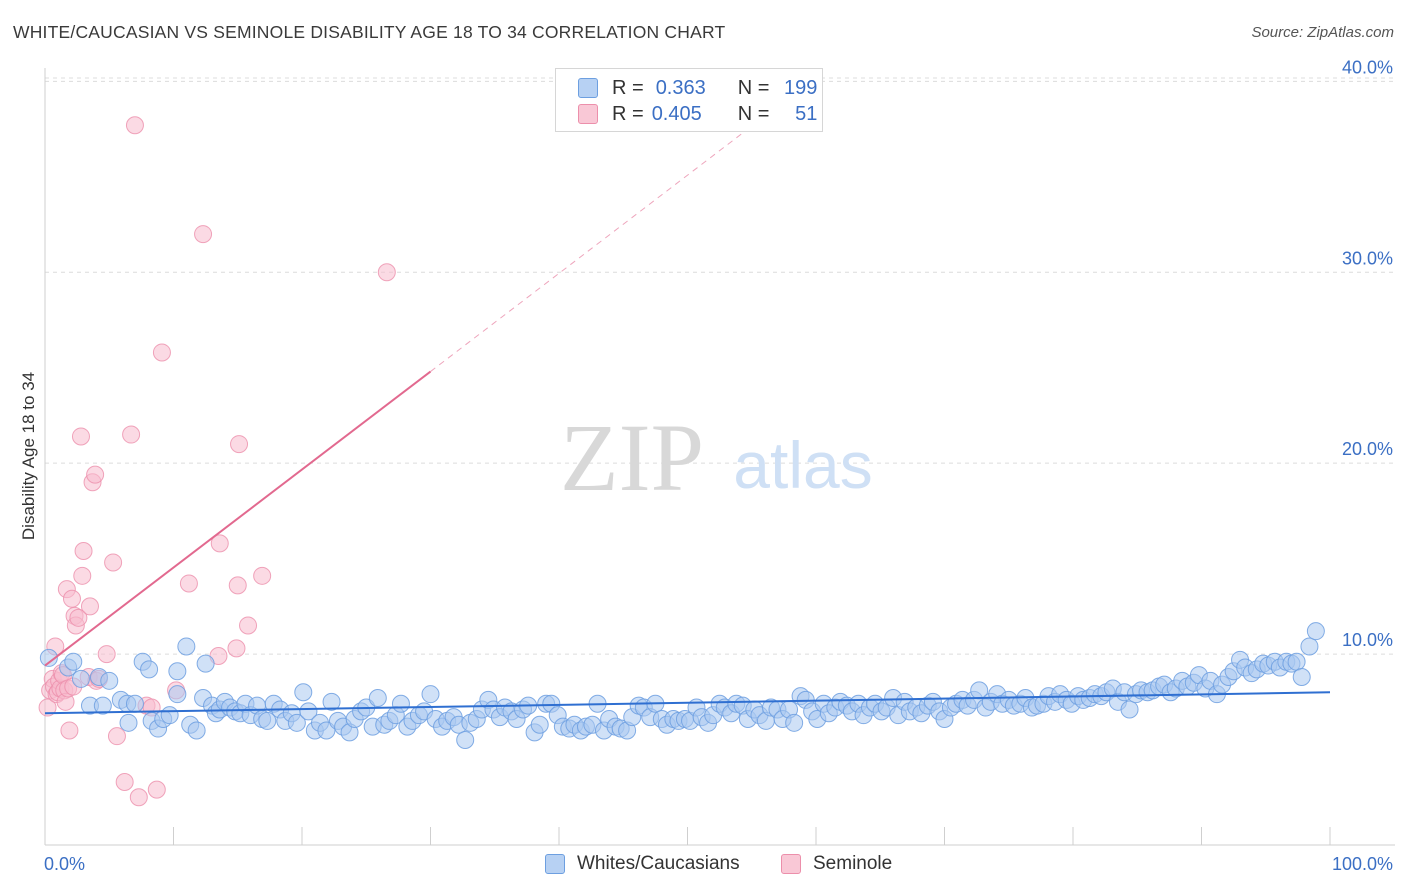 This screenshot has height=892, width=1406. I want to click on legend-item-whites: Whites/Caucasians, so click(642, 864).